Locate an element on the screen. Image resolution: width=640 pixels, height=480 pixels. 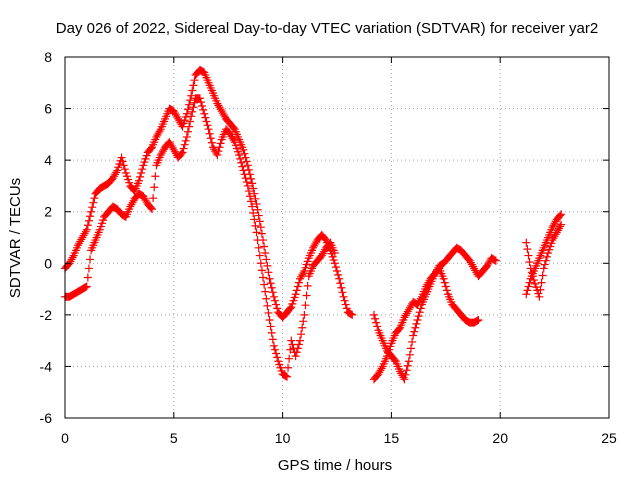
series-group is located at coordinates (434, 313).